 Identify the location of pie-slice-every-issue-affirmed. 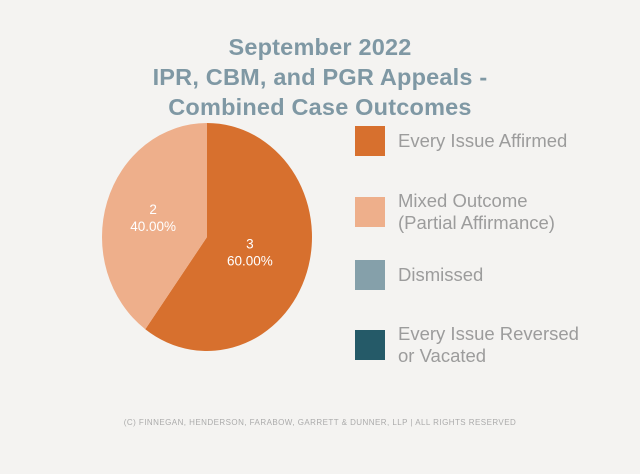
(228, 237).